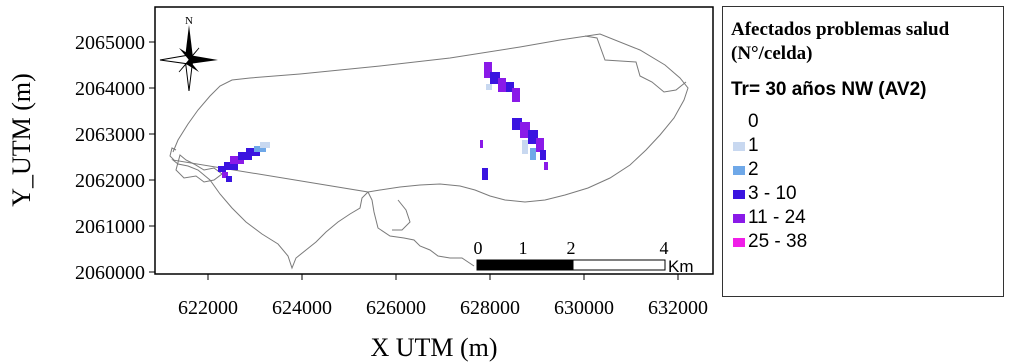  What do you see at coordinates (188, 53) in the screenshot?
I see `north-arrow-icon: N` at bounding box center [188, 53].